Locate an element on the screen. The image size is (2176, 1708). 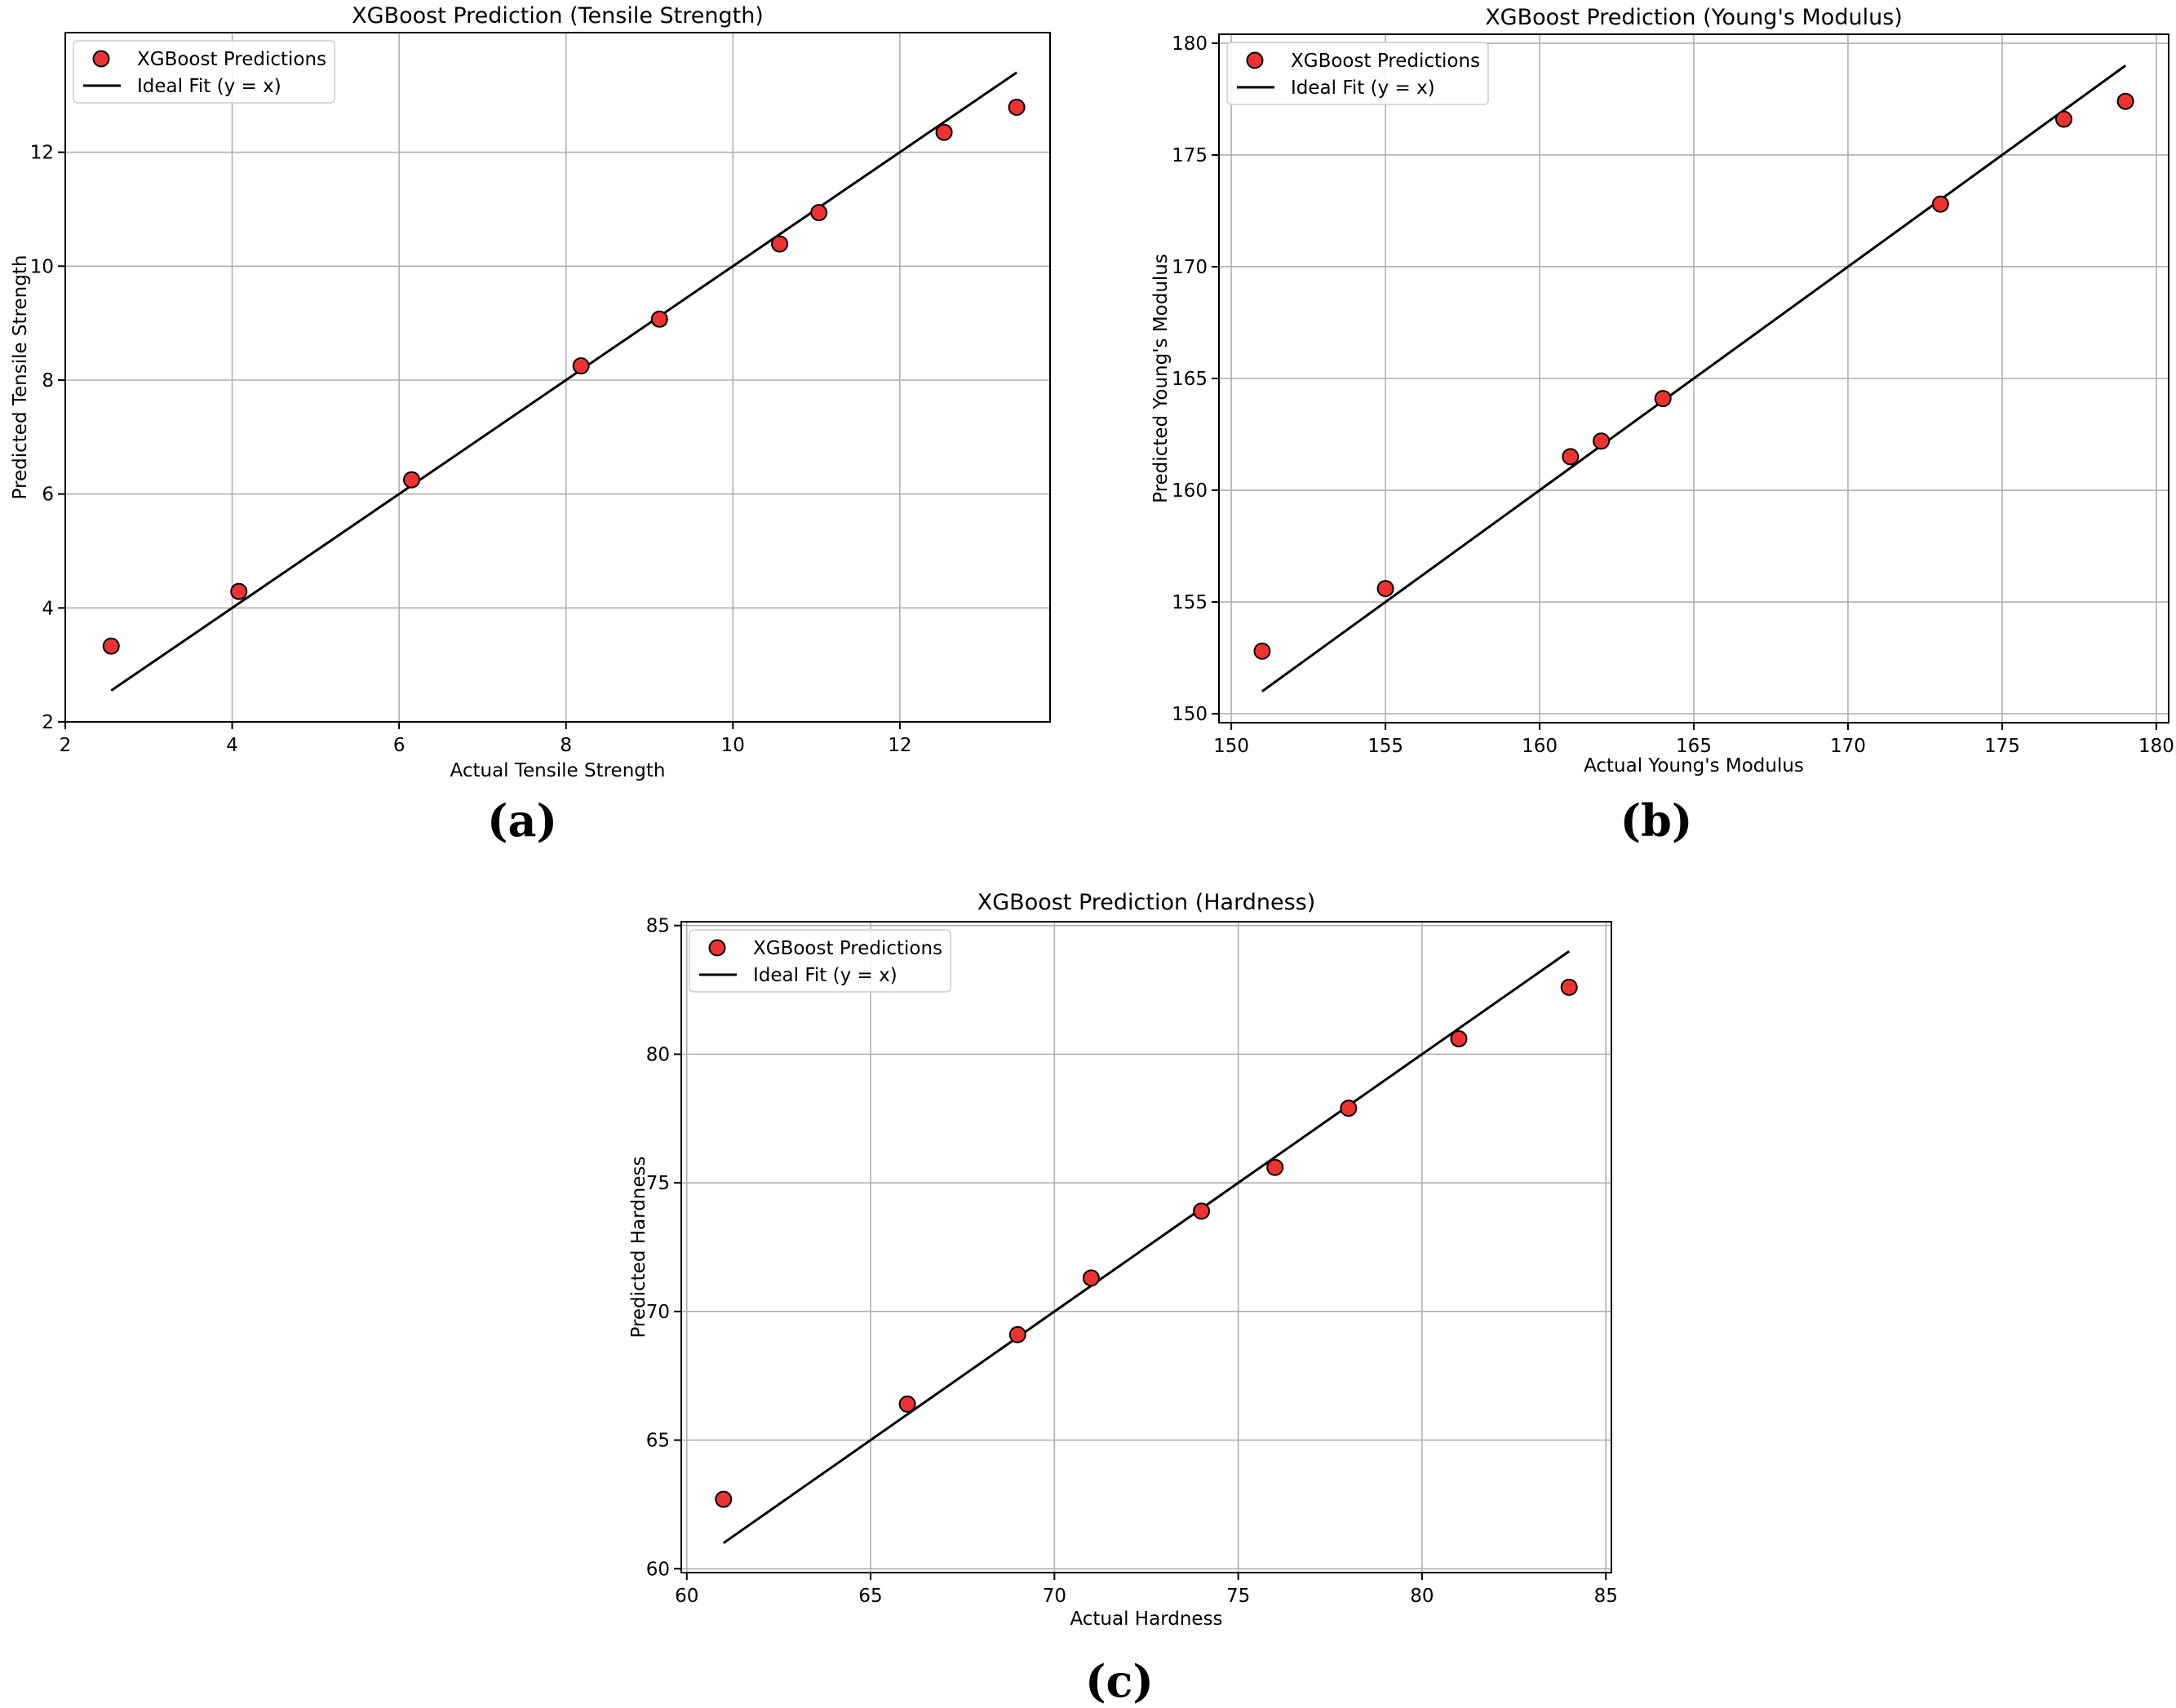
y-tick-label: 170 is located at coordinates (1190, 267).